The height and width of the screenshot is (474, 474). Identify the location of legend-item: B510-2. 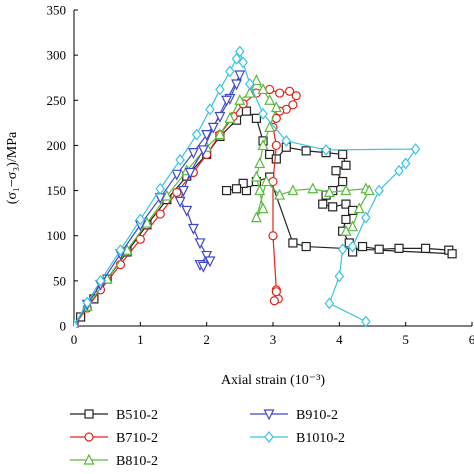
(114, 415).